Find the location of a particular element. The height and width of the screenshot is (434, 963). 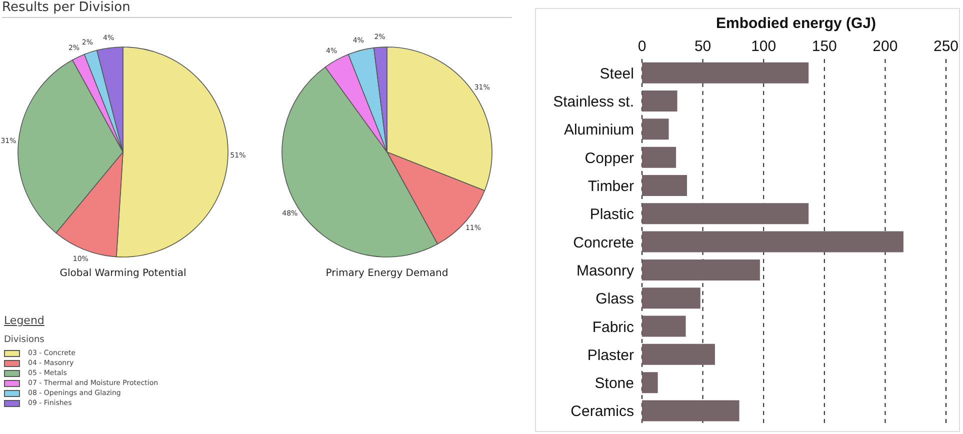

y-tick-label: Ceramics is located at coordinates (602, 411).